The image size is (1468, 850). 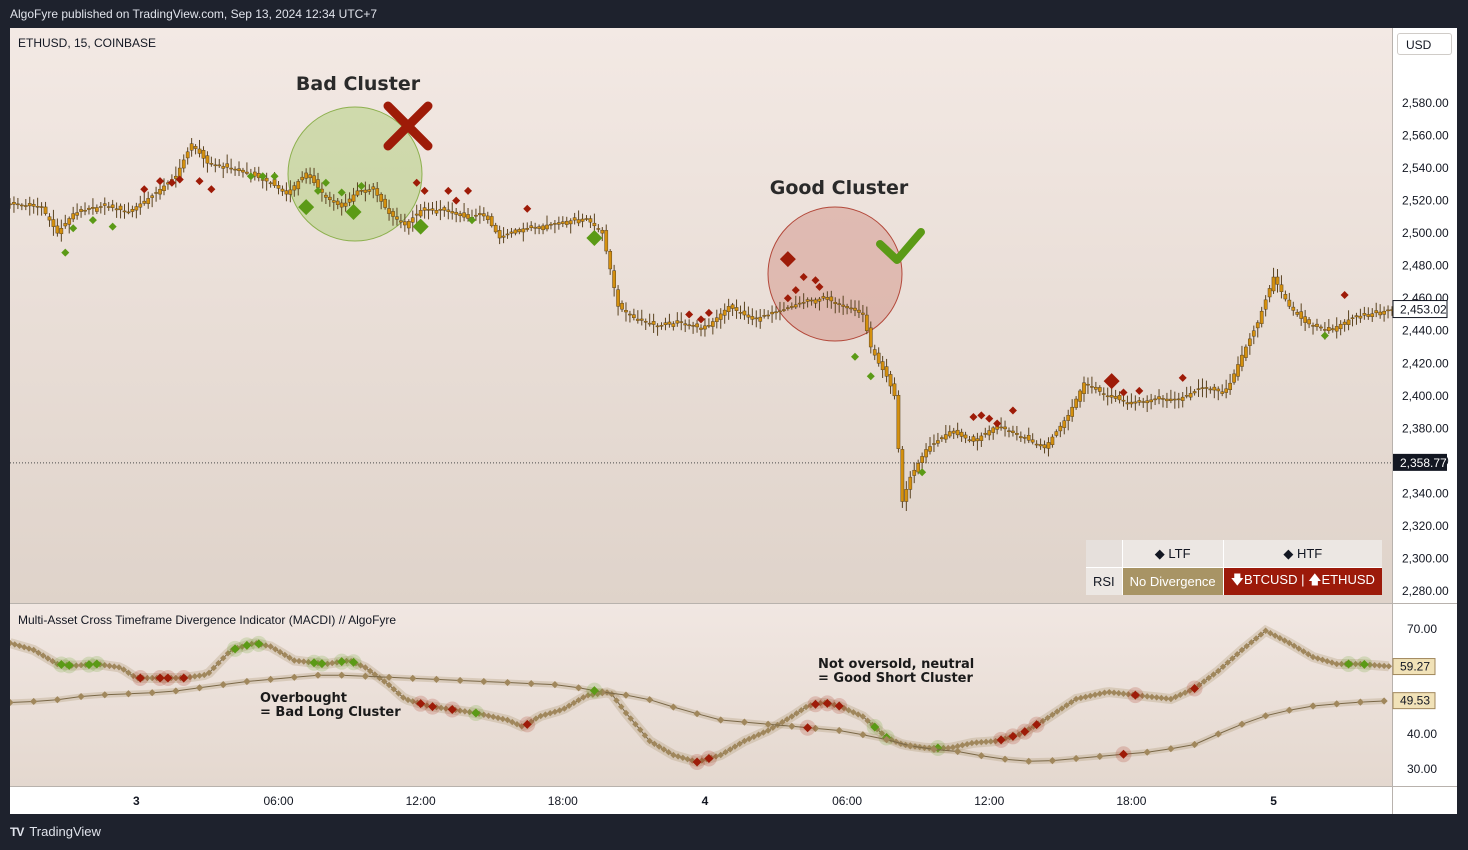 I want to click on good-cluster-label: Good Cluster, so click(x=839, y=188).